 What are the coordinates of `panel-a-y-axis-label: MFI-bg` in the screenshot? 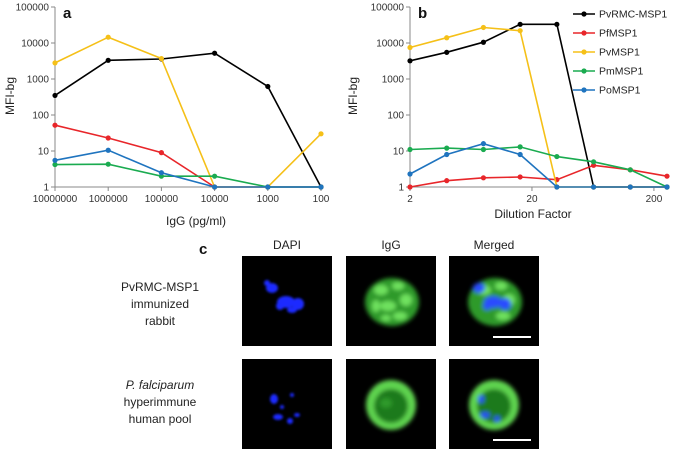 It's located at (10, 96).